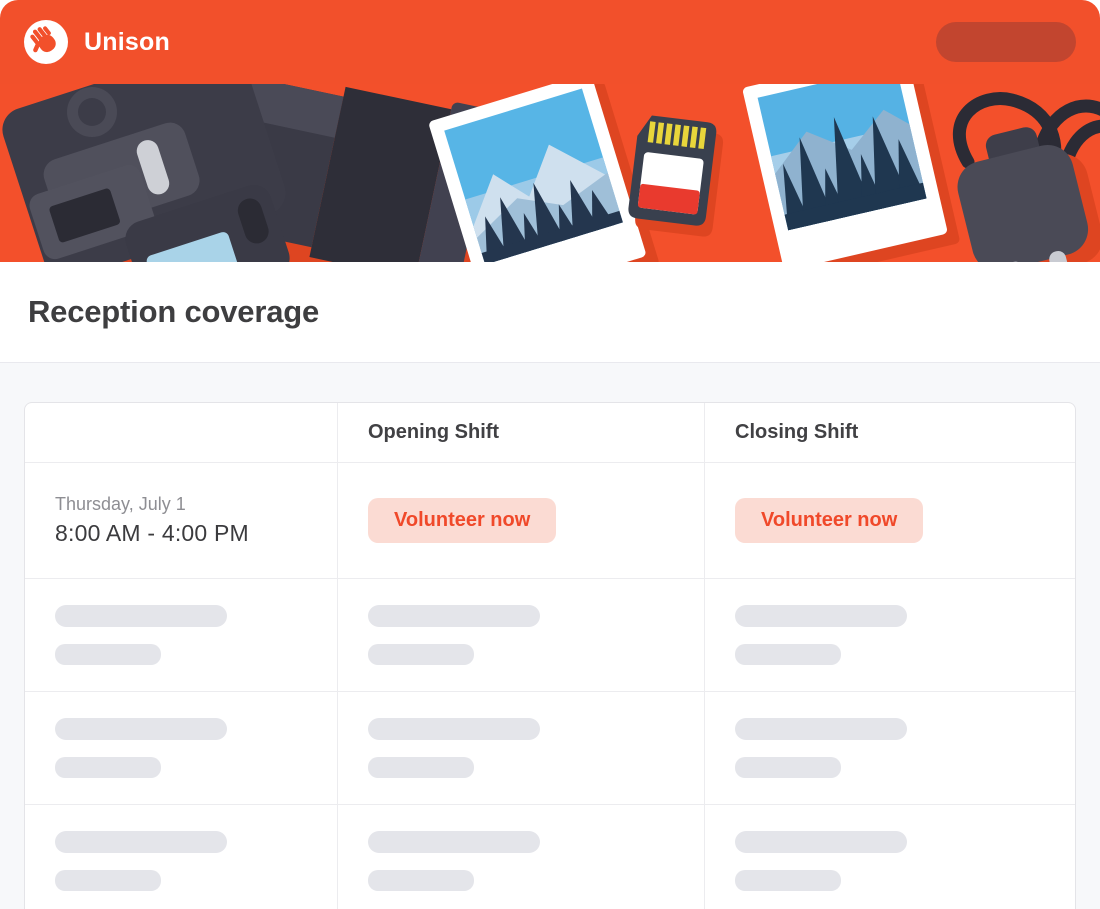  What do you see at coordinates (250, 173) in the screenshot?
I see `camera-icon` at bounding box center [250, 173].